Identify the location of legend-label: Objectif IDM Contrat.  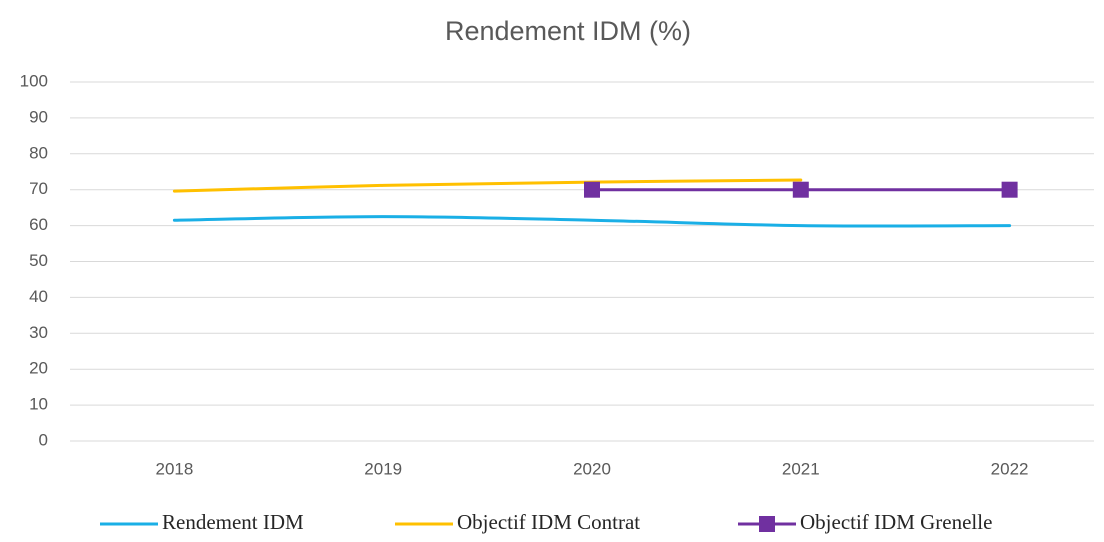
(548, 522).